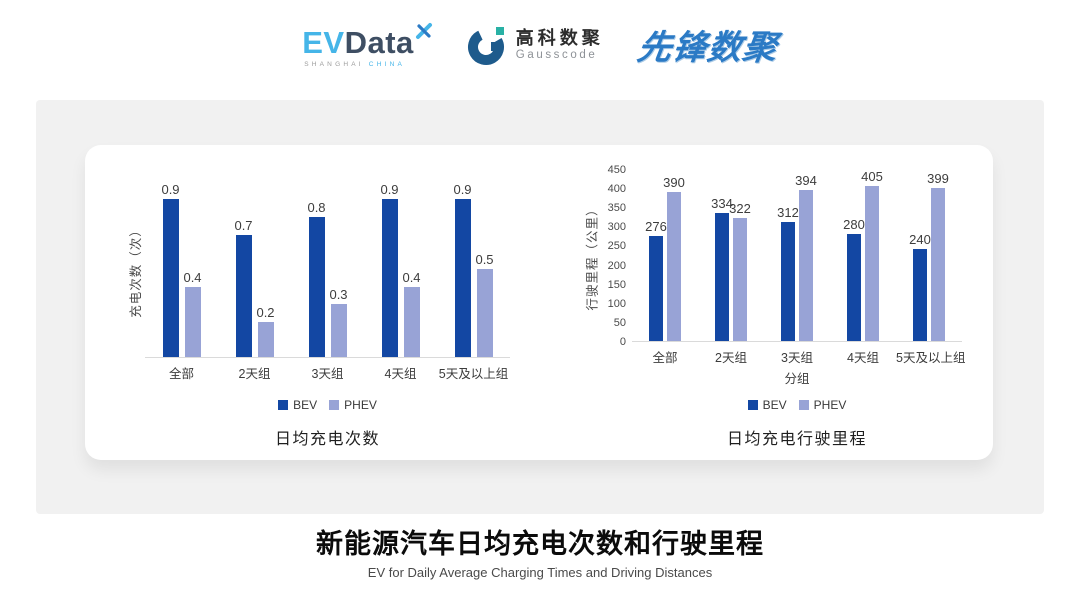  I want to click on bar-group: 276 390, so click(665, 255).